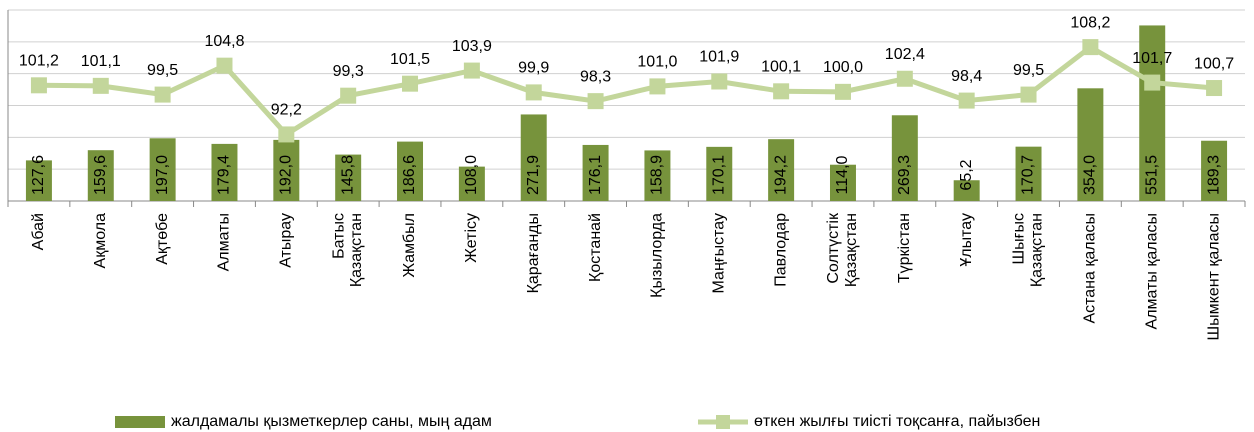 The width and height of the screenshot is (1254, 432). I want to click on x-tick-label: Астана қаласы, so click(1090, 268).